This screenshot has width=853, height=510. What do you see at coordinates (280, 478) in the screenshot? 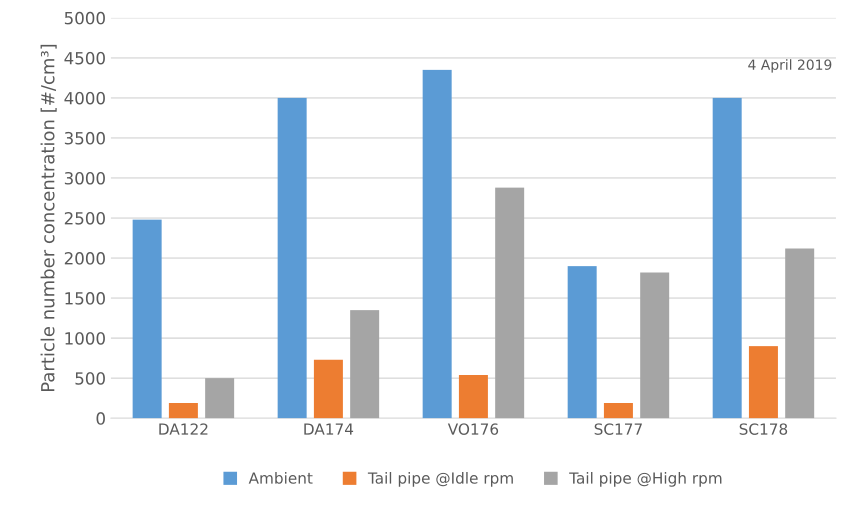
I see `legend-label: Ambient` at bounding box center [280, 478].